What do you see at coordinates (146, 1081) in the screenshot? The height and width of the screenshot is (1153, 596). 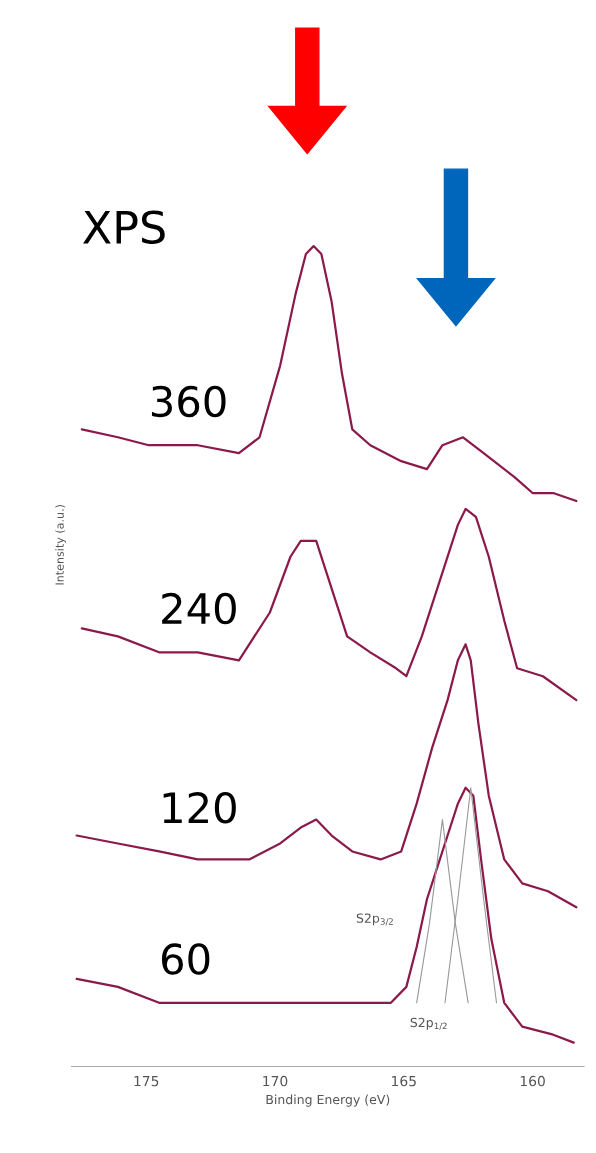 I see `x-tick-label: 175` at bounding box center [146, 1081].